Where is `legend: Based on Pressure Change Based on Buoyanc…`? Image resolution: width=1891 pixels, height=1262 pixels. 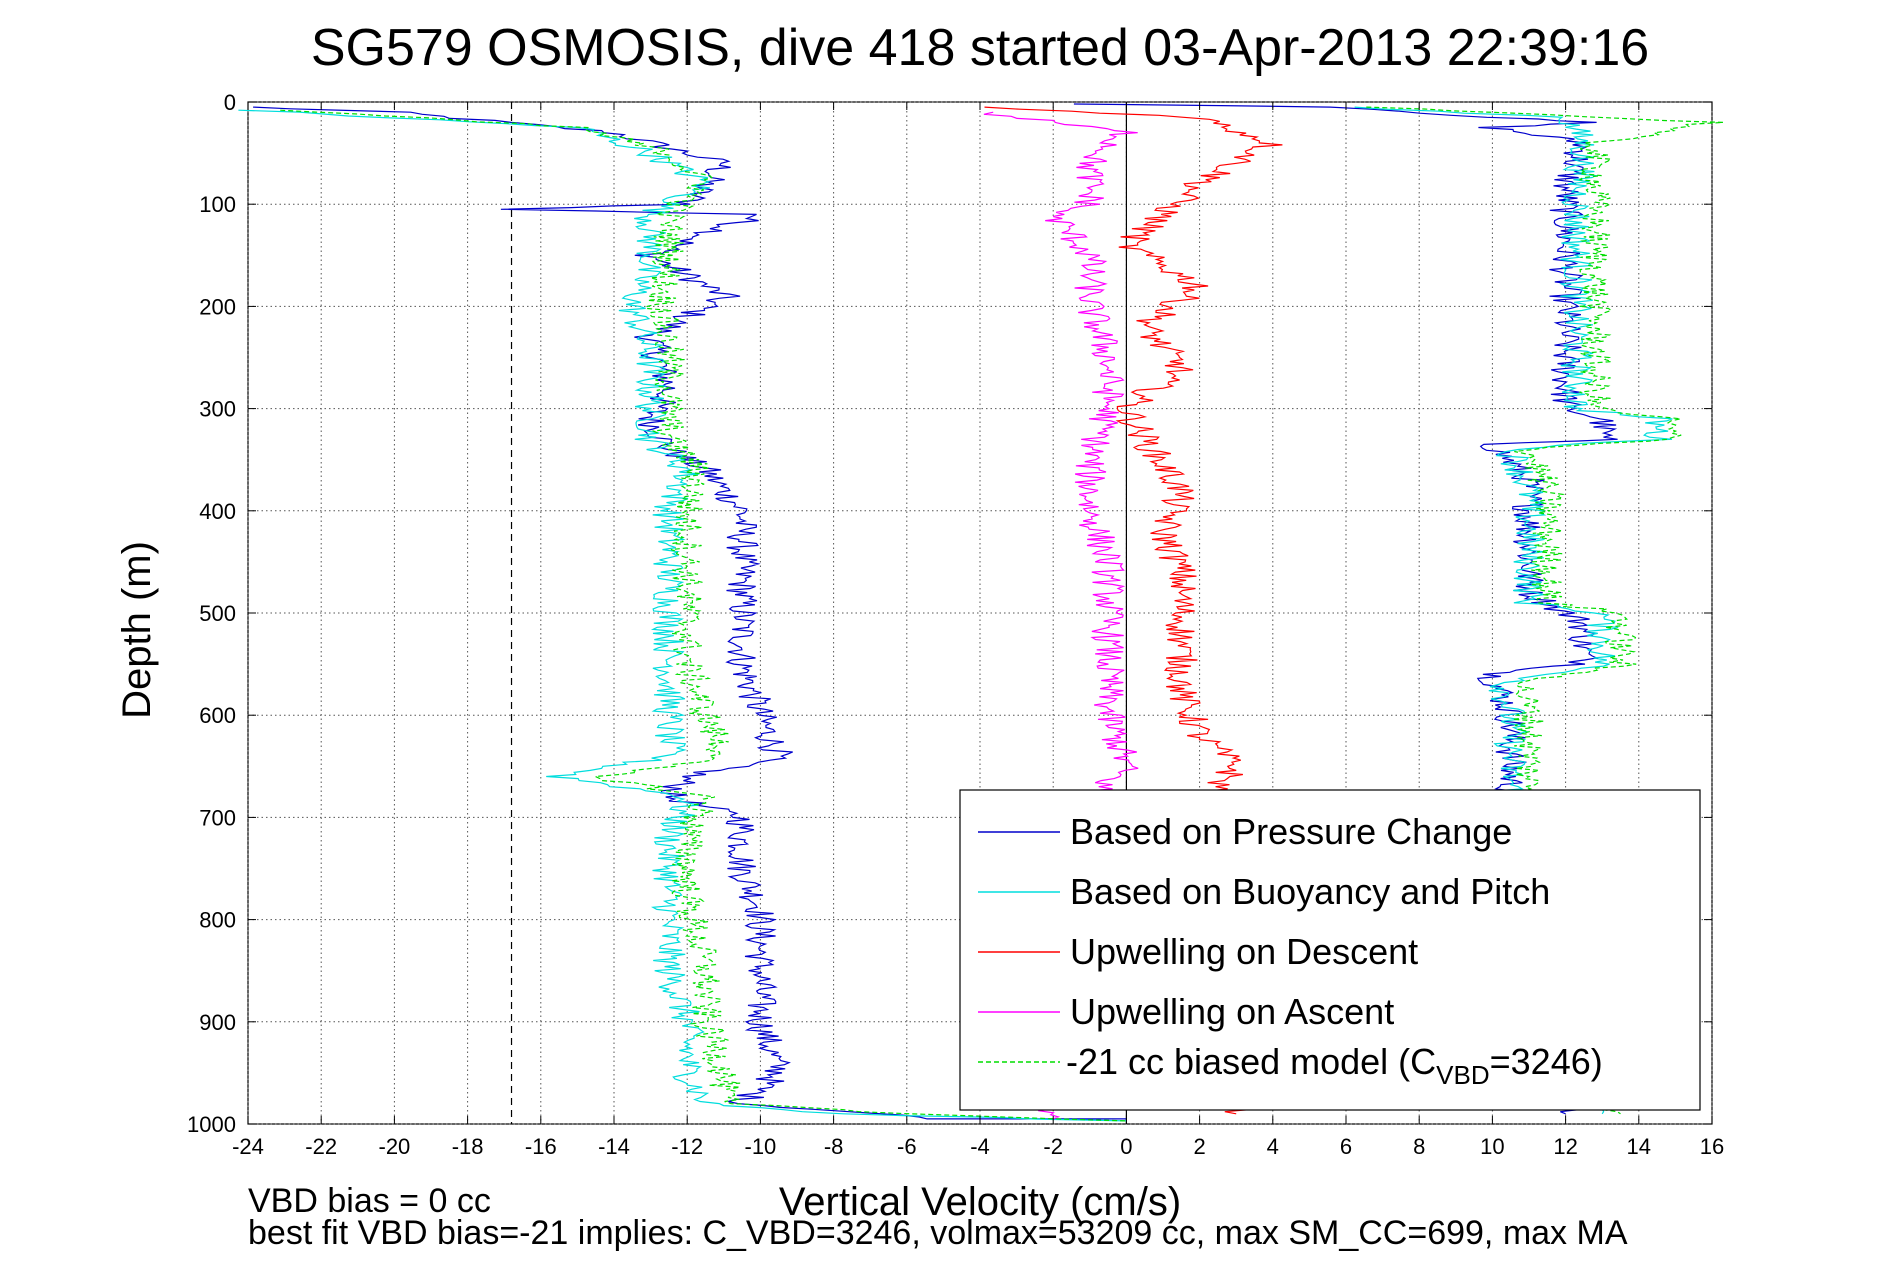
legend: Based on Pressure Change Based on Buoyanc… is located at coordinates (1330, 950).